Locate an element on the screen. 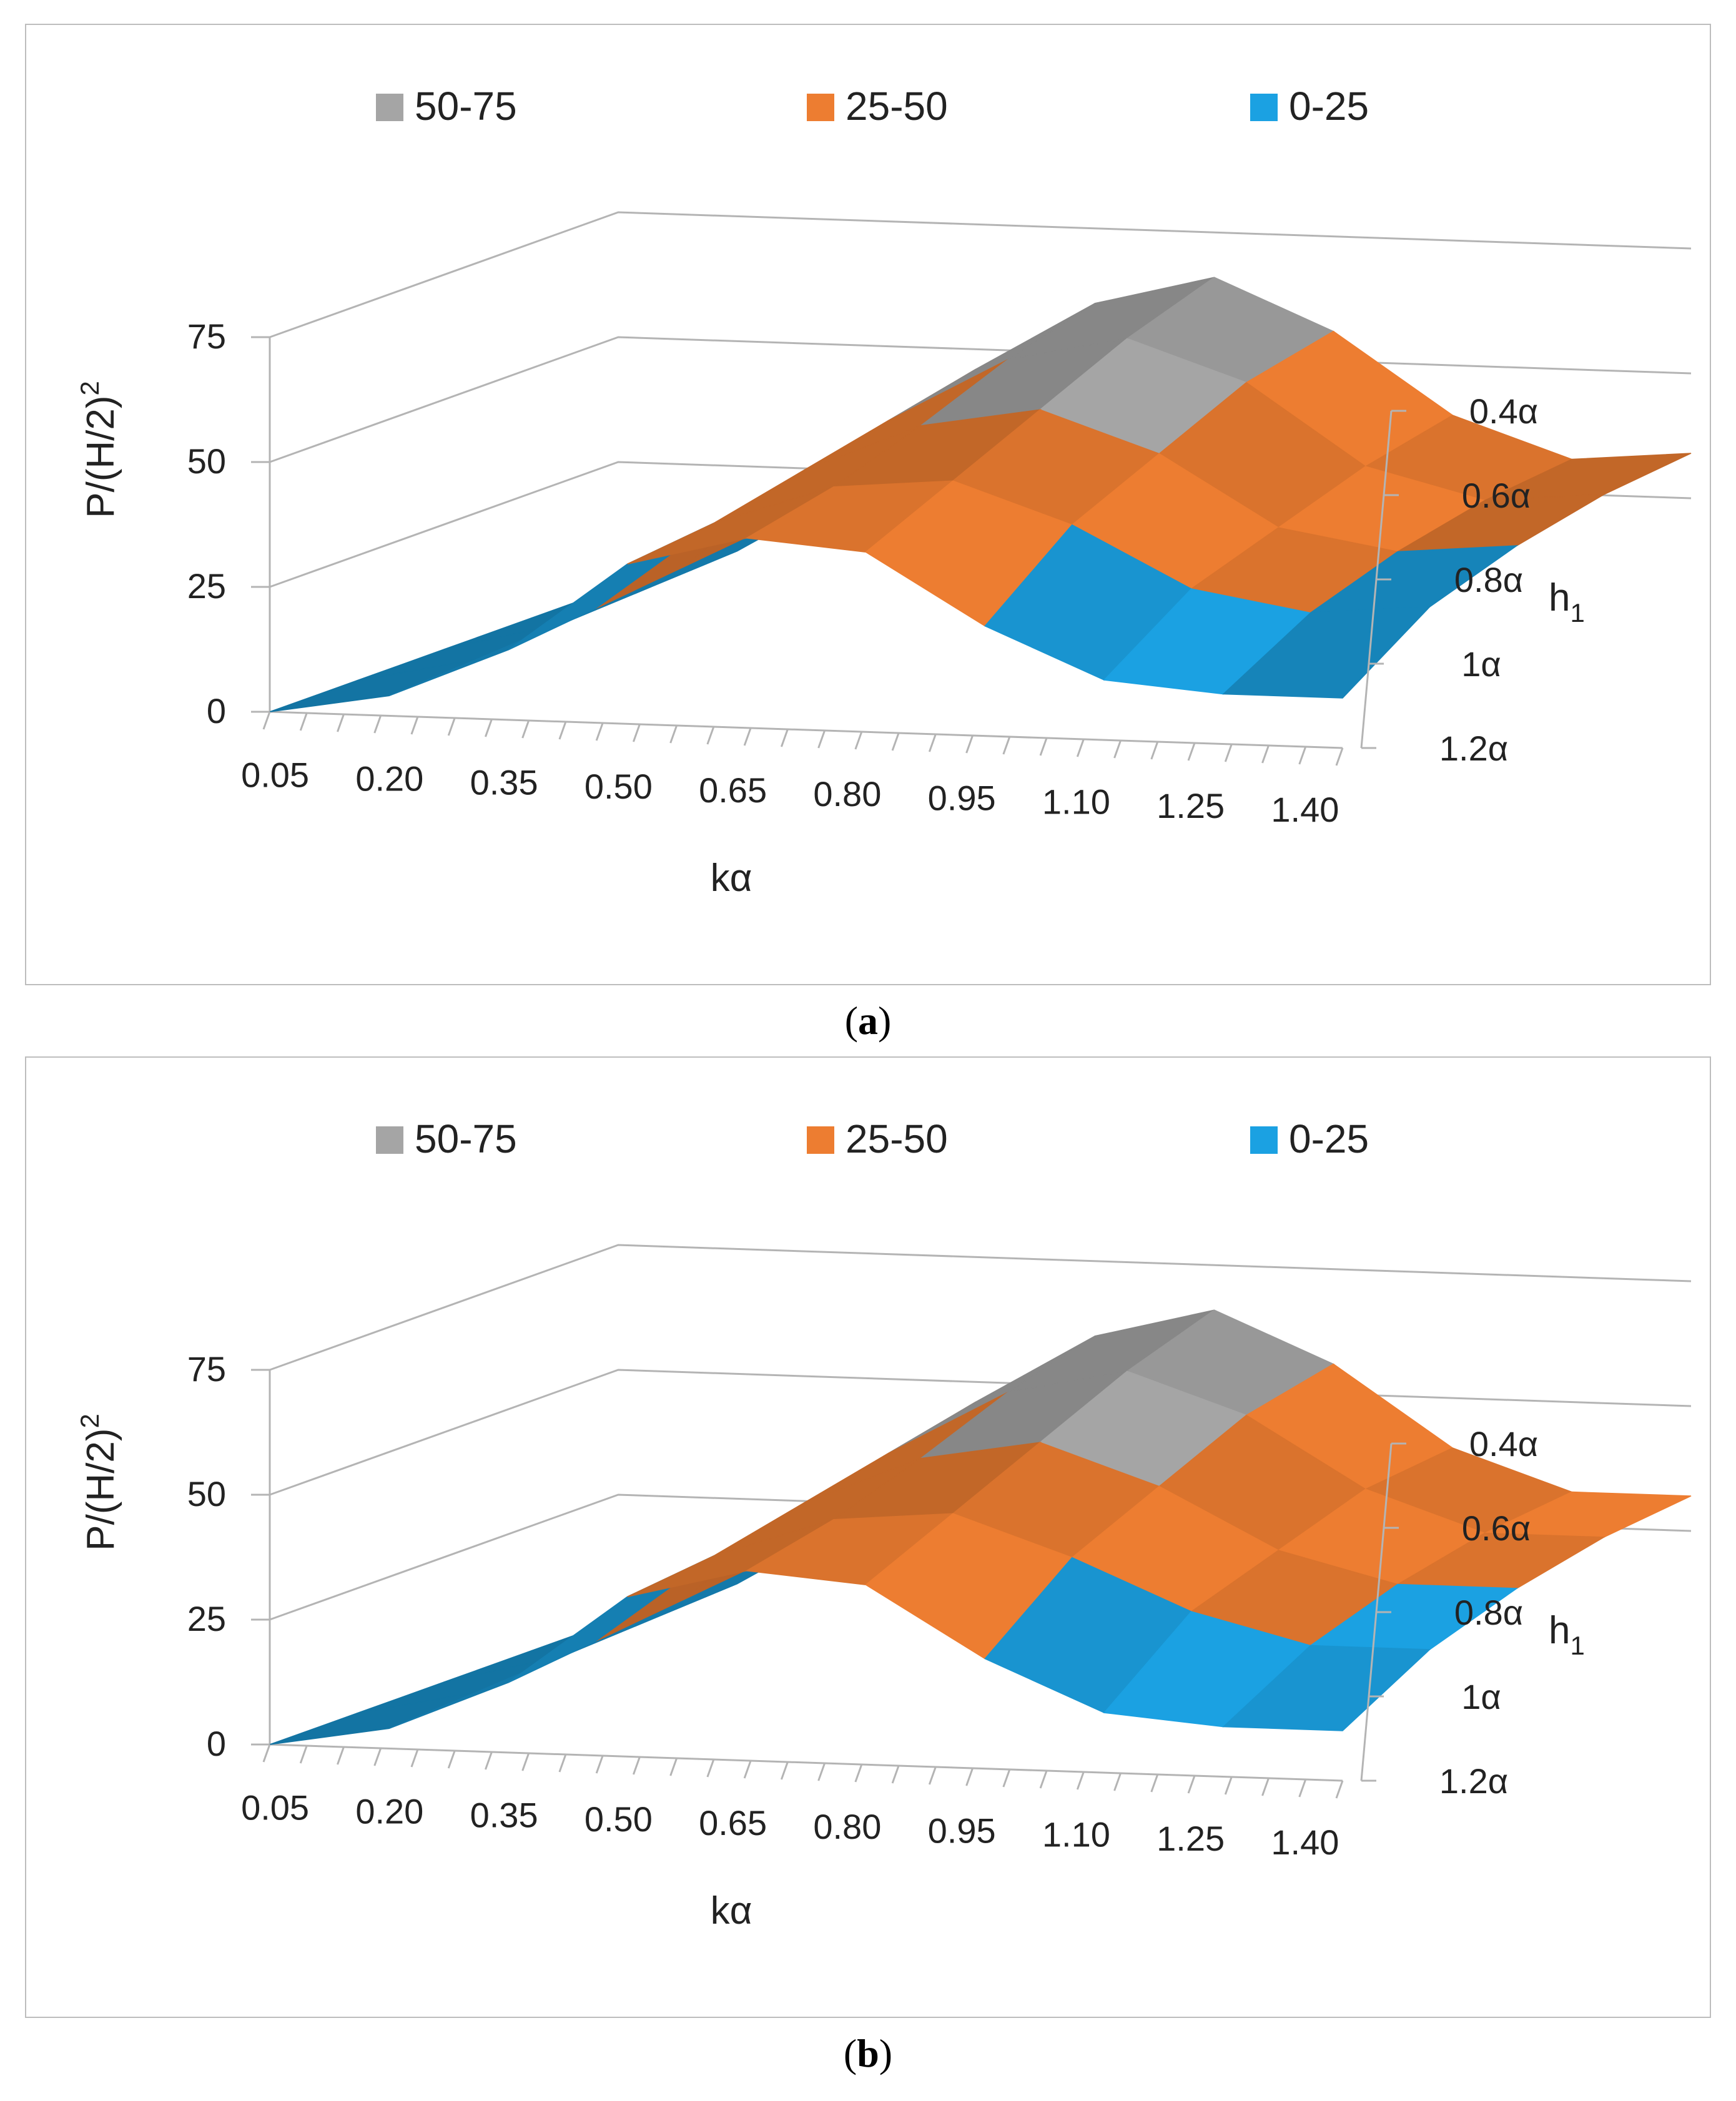 Image resolution: width=1736 pixels, height=2101 pixels. y-tick-label: 75 is located at coordinates (206, 337).